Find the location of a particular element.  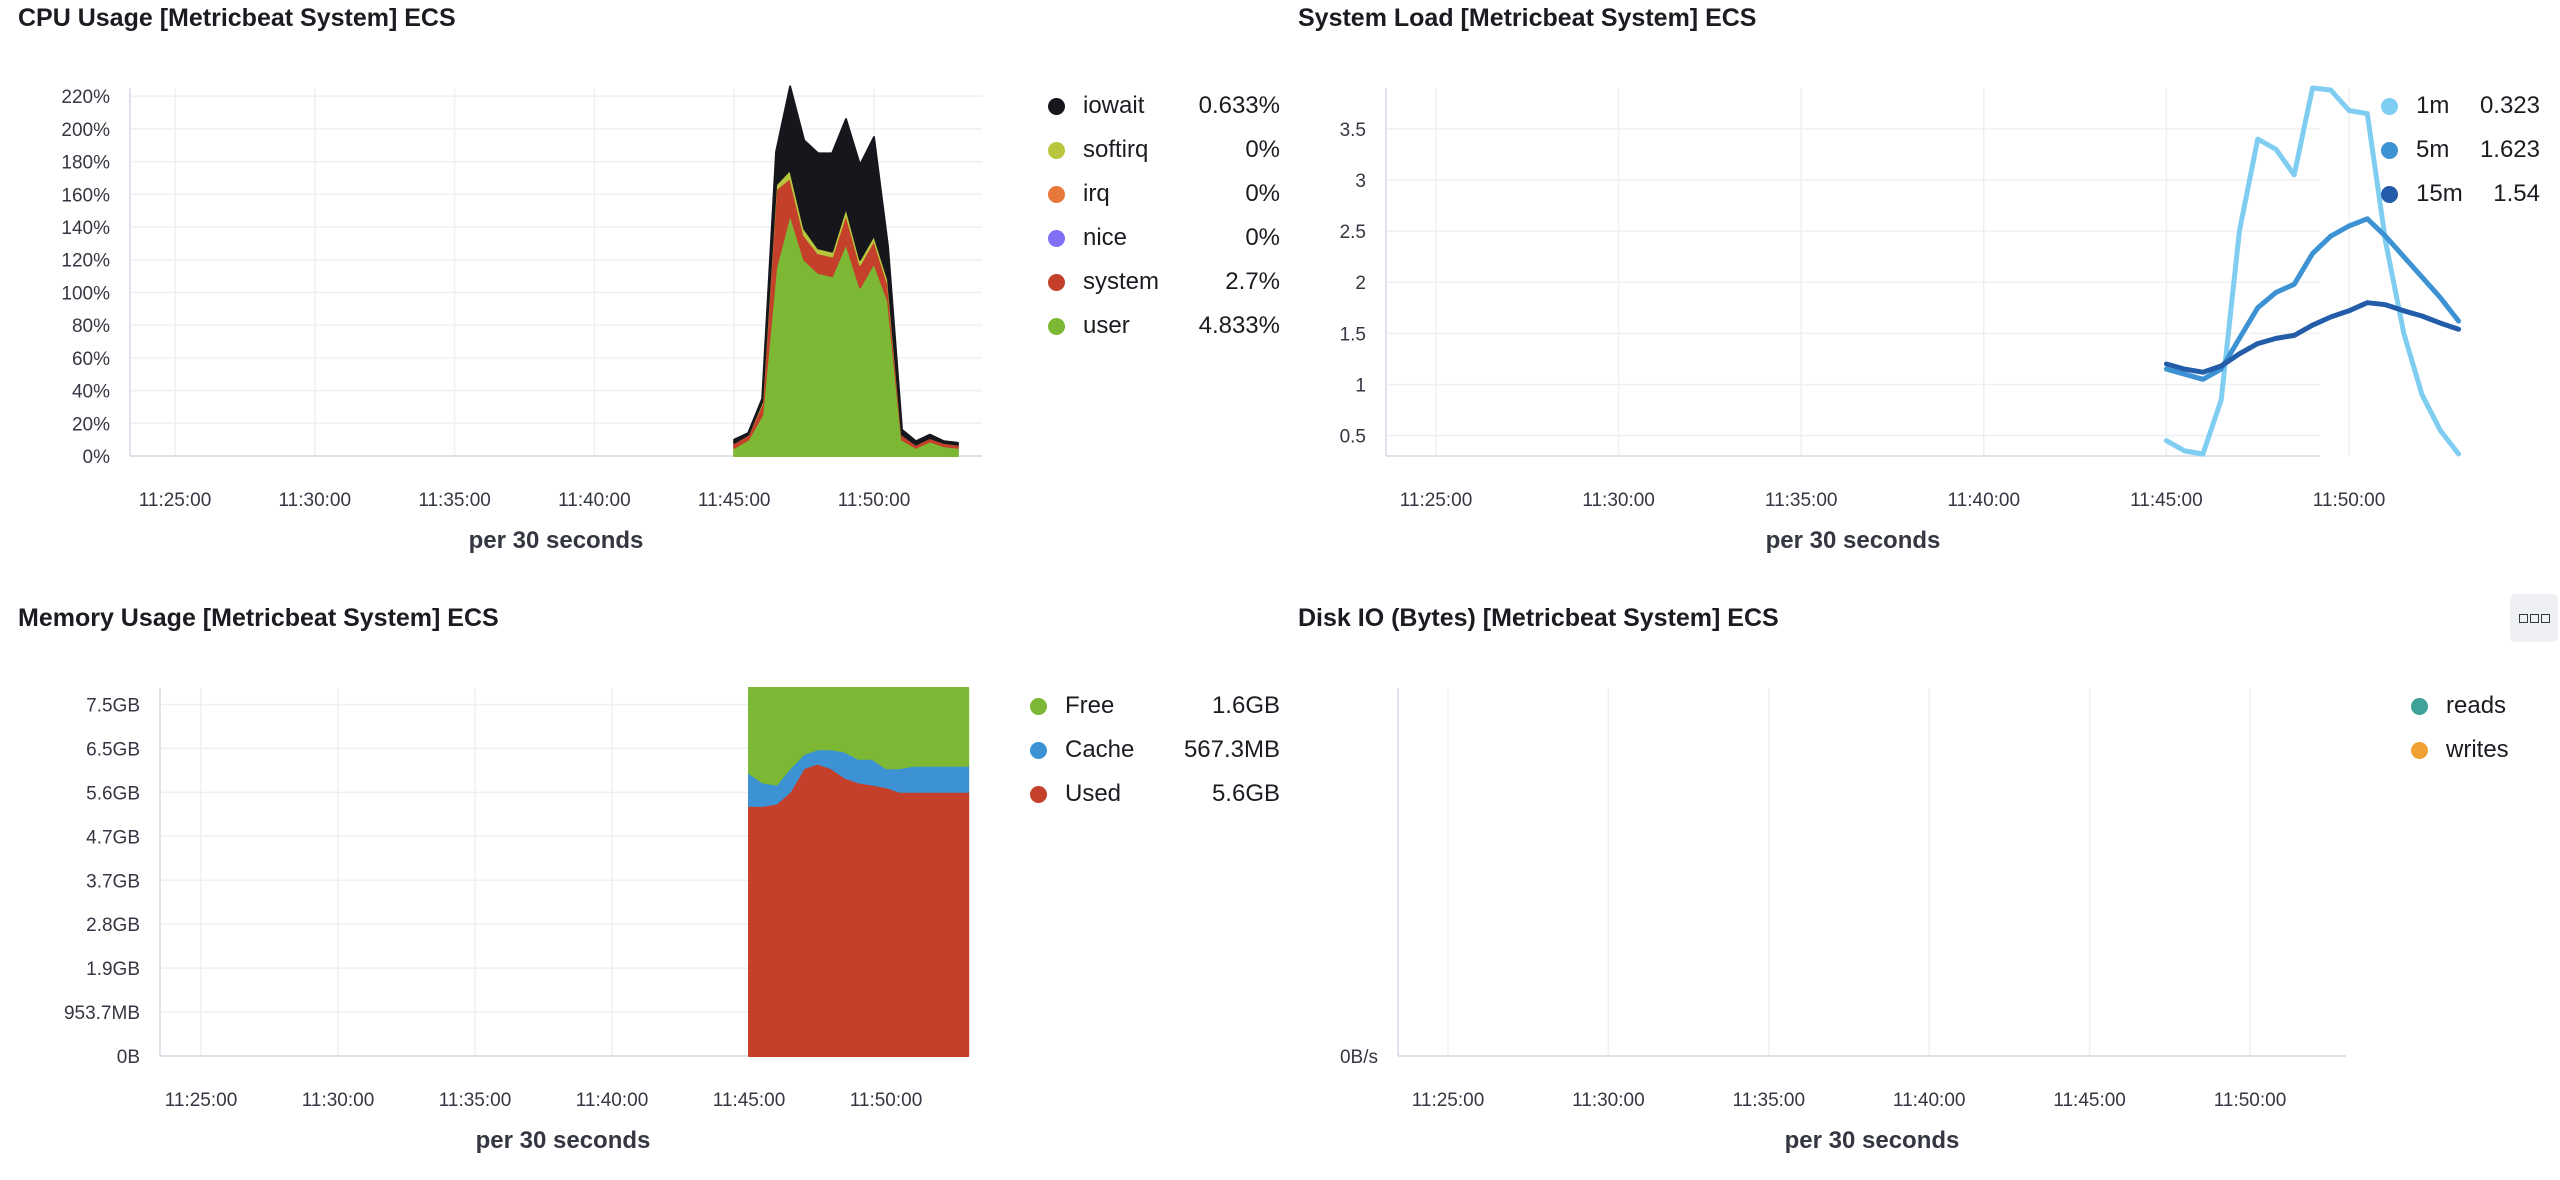

legend-item-used: Used 5.6GB is located at coordinates (1155, 794).